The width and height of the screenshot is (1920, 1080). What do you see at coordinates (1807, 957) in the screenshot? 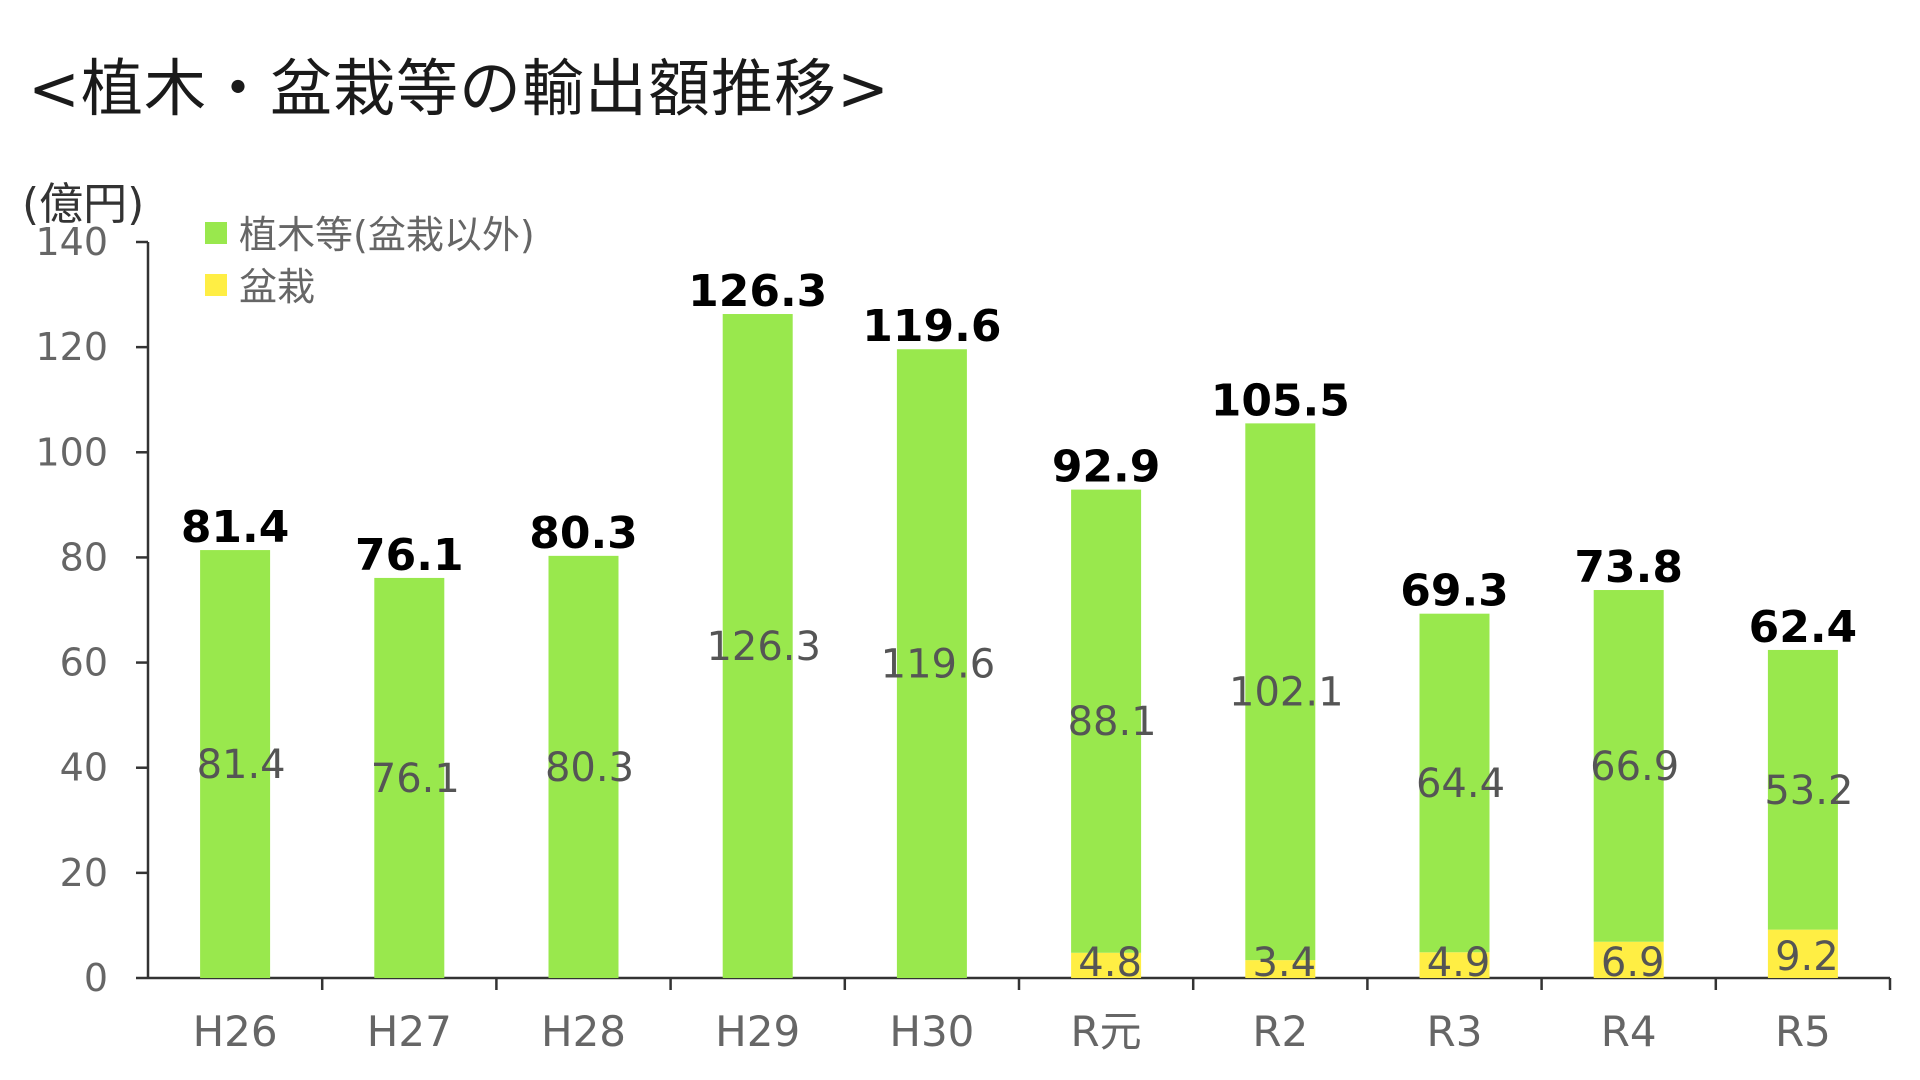
I see `data-label-bonsai: 9.2` at bounding box center [1807, 957].